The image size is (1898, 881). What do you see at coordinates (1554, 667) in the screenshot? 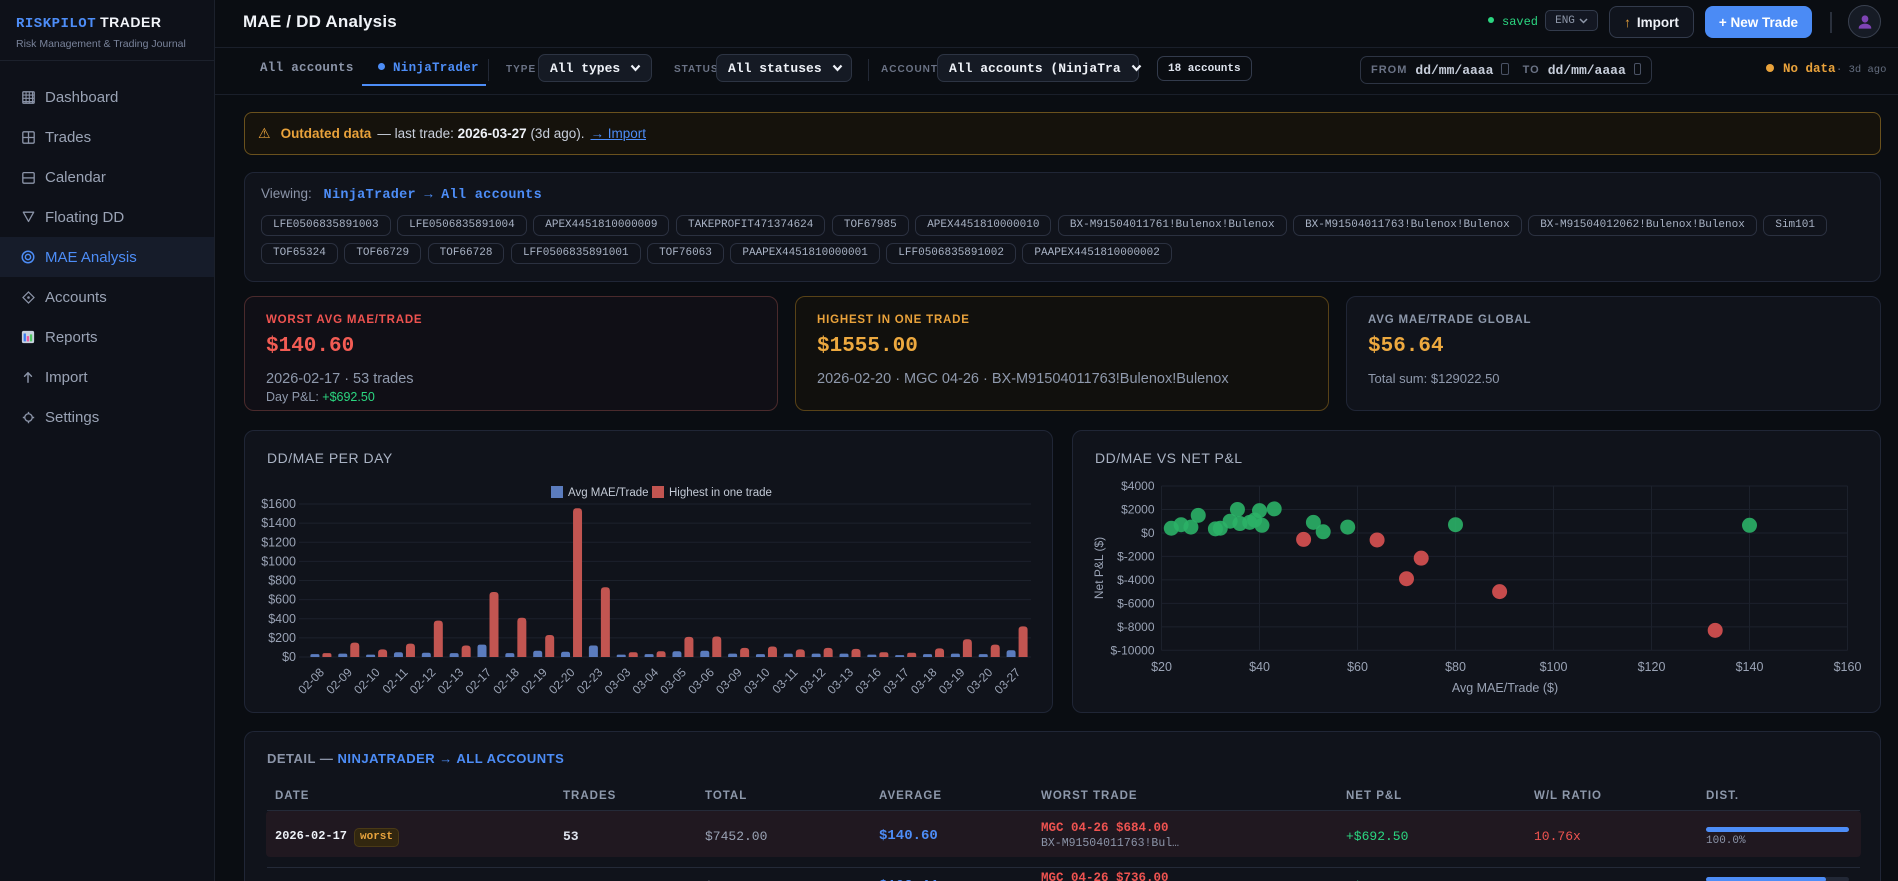
I see `svg-text: $100` at bounding box center [1554, 667].